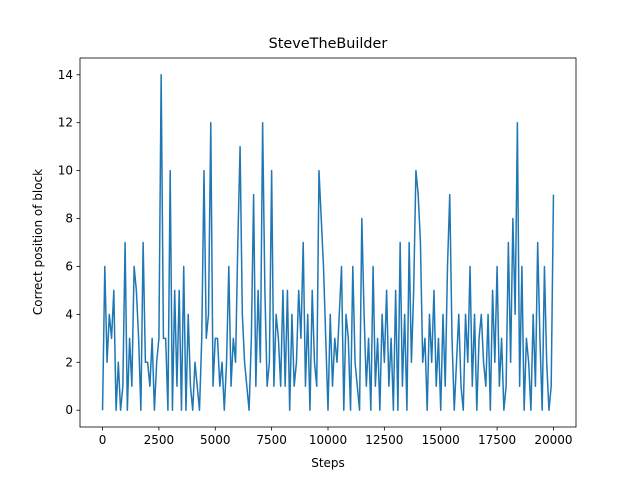 The image size is (640, 484). Describe the element at coordinates (497, 440) in the screenshot. I see `x-tick-label: 17500` at that location.